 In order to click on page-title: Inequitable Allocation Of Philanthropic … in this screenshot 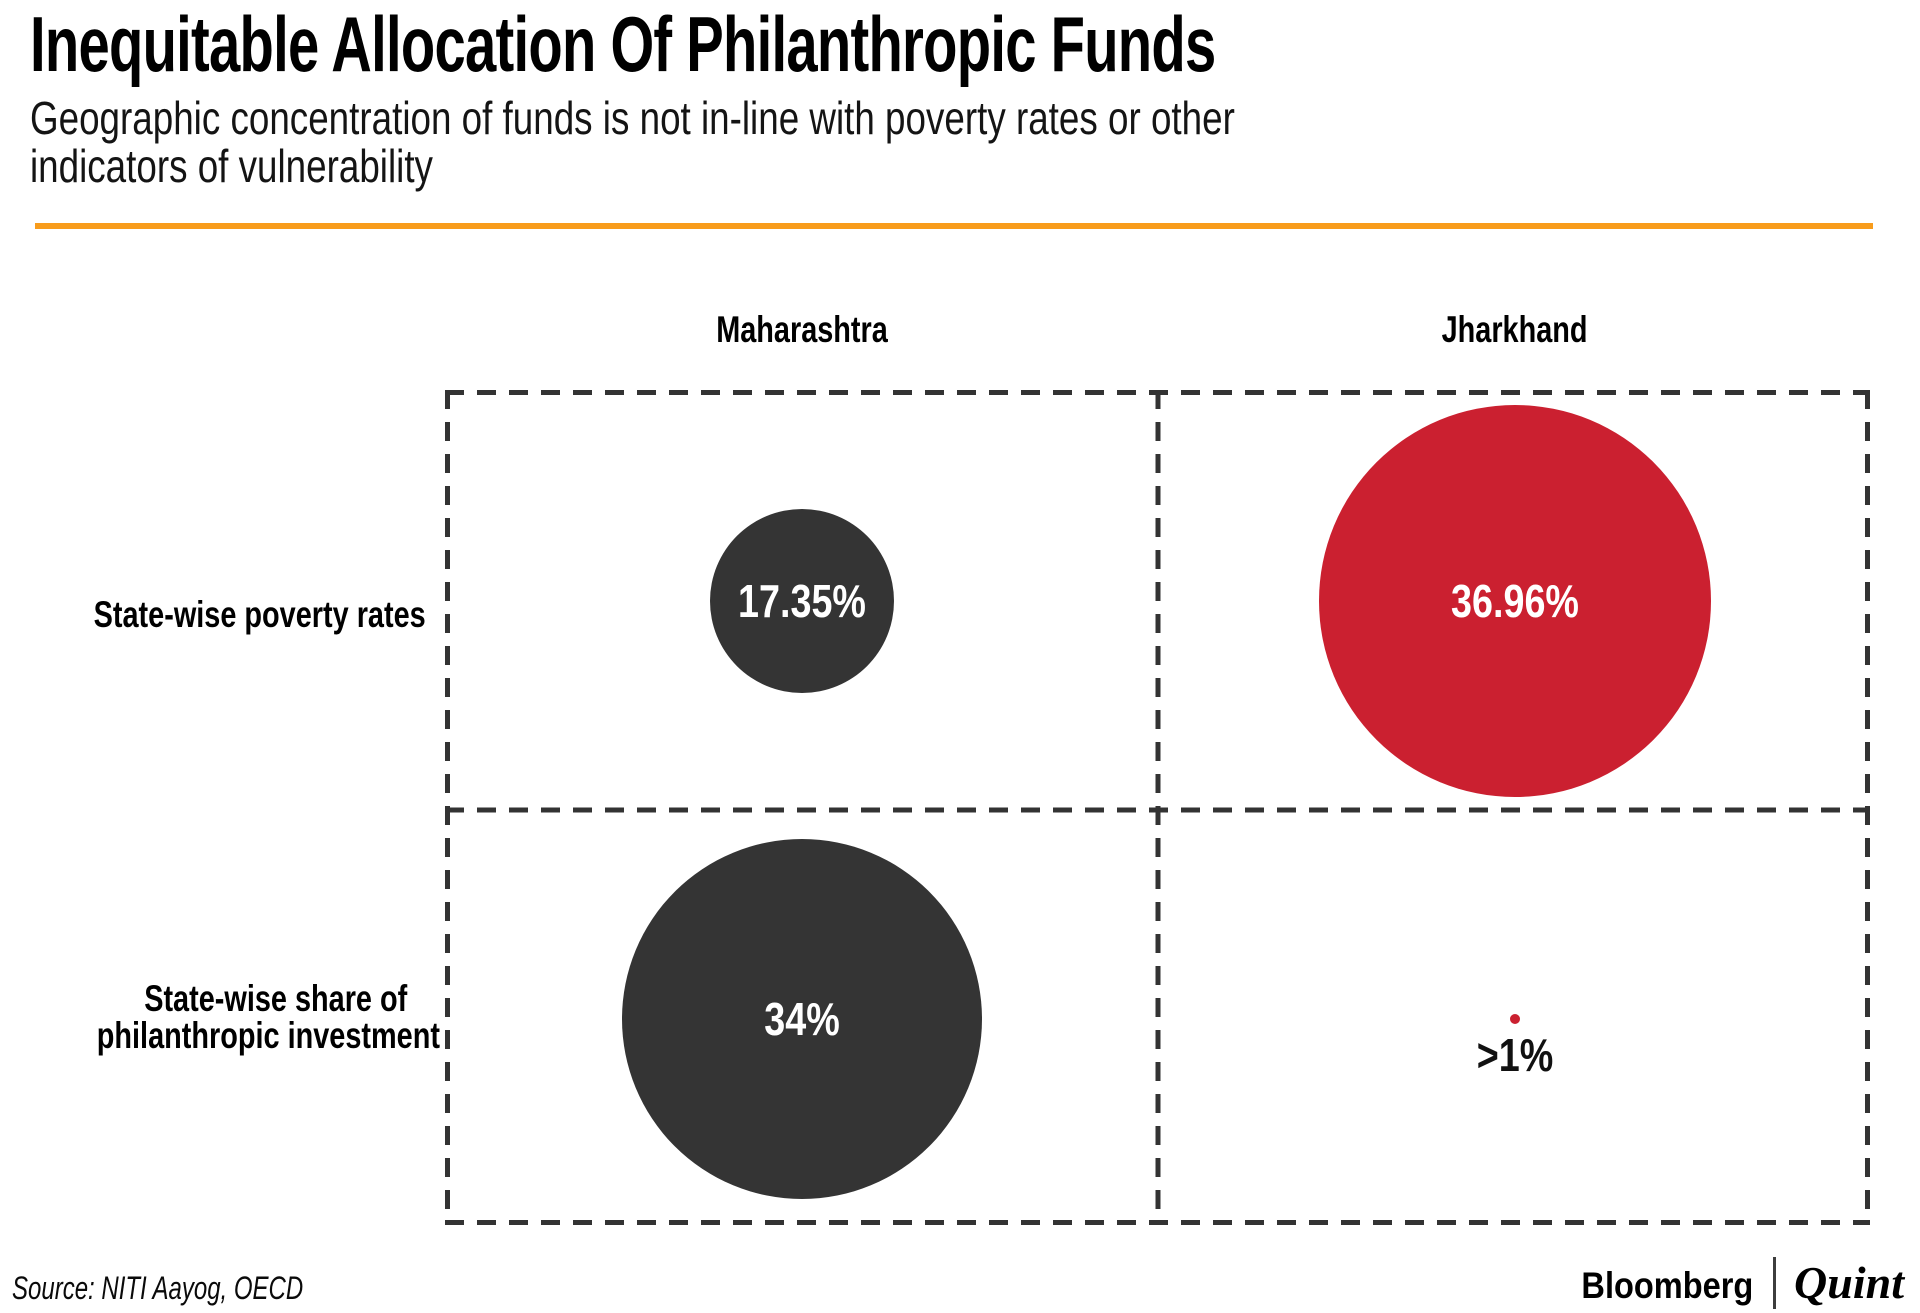, I will do `click(623, 44)`.